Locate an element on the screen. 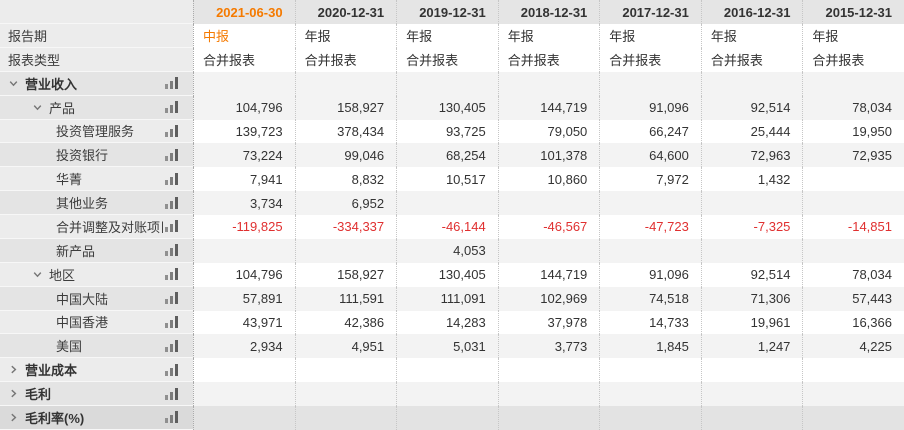 The width and height of the screenshot is (904, 430). value-cell: 72,963 is located at coordinates (751, 155).